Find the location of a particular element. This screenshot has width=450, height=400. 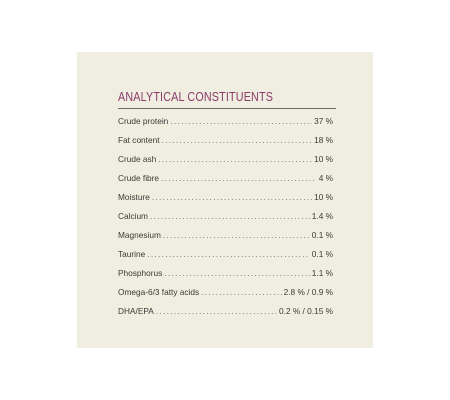

constituent-label: Phosphorus is located at coordinates (140, 273).